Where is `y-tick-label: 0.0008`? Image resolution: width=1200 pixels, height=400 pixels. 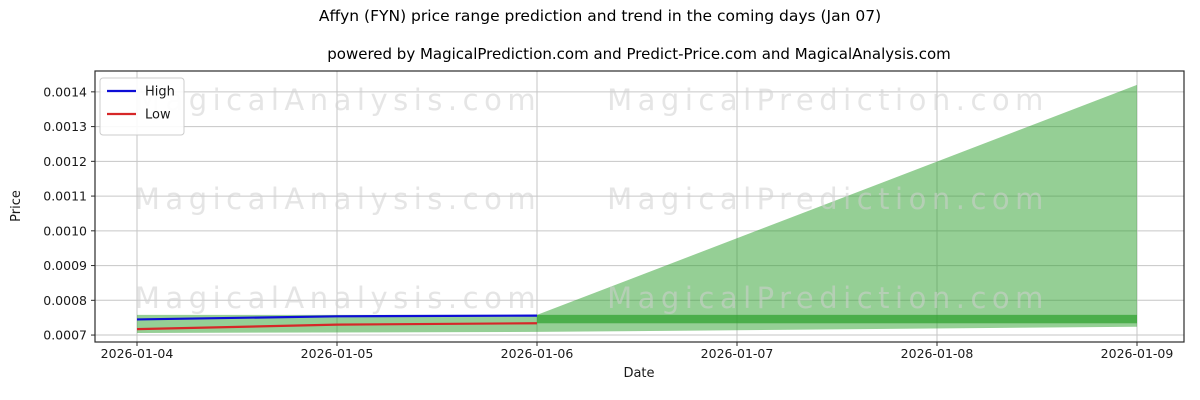 y-tick-label: 0.0008 is located at coordinates (65, 300).